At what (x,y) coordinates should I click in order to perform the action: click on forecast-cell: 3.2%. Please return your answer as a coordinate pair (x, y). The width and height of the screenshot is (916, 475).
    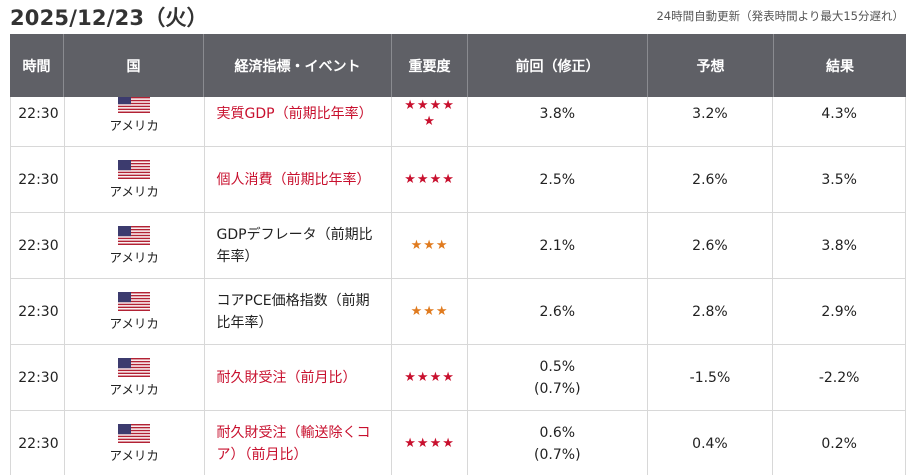
    Looking at the image, I should click on (711, 121).